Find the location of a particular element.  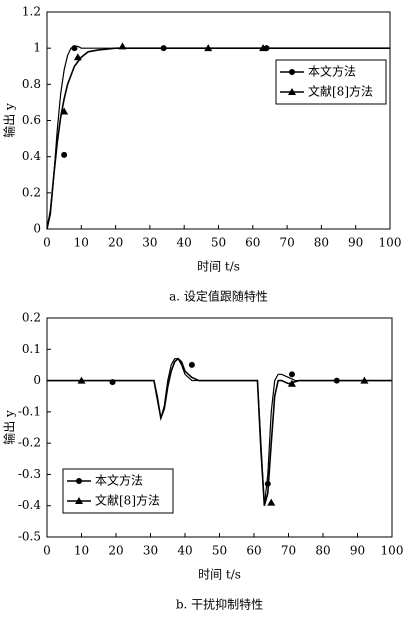

y-tick-label: -0.4 is located at coordinates (30, 505).